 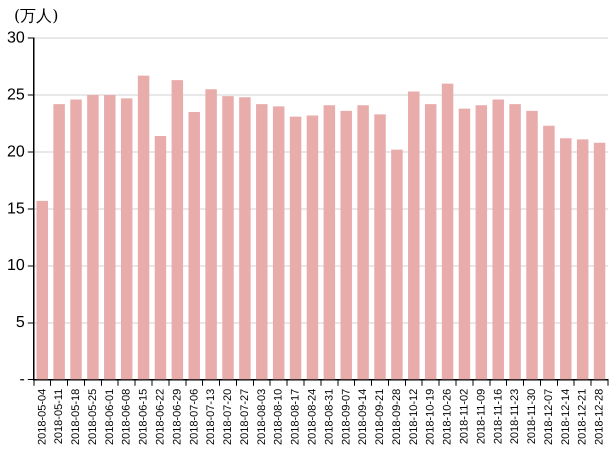 What do you see at coordinates (228, 417) in the screenshot?
I see `x-tick-label: 2018-07-20` at bounding box center [228, 417].